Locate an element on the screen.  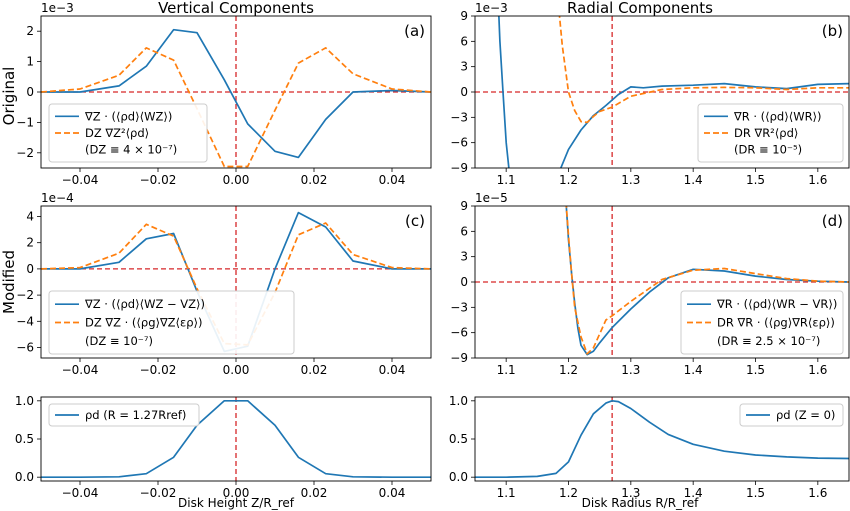
panel-letter: (c) is located at coordinates (415, 221).